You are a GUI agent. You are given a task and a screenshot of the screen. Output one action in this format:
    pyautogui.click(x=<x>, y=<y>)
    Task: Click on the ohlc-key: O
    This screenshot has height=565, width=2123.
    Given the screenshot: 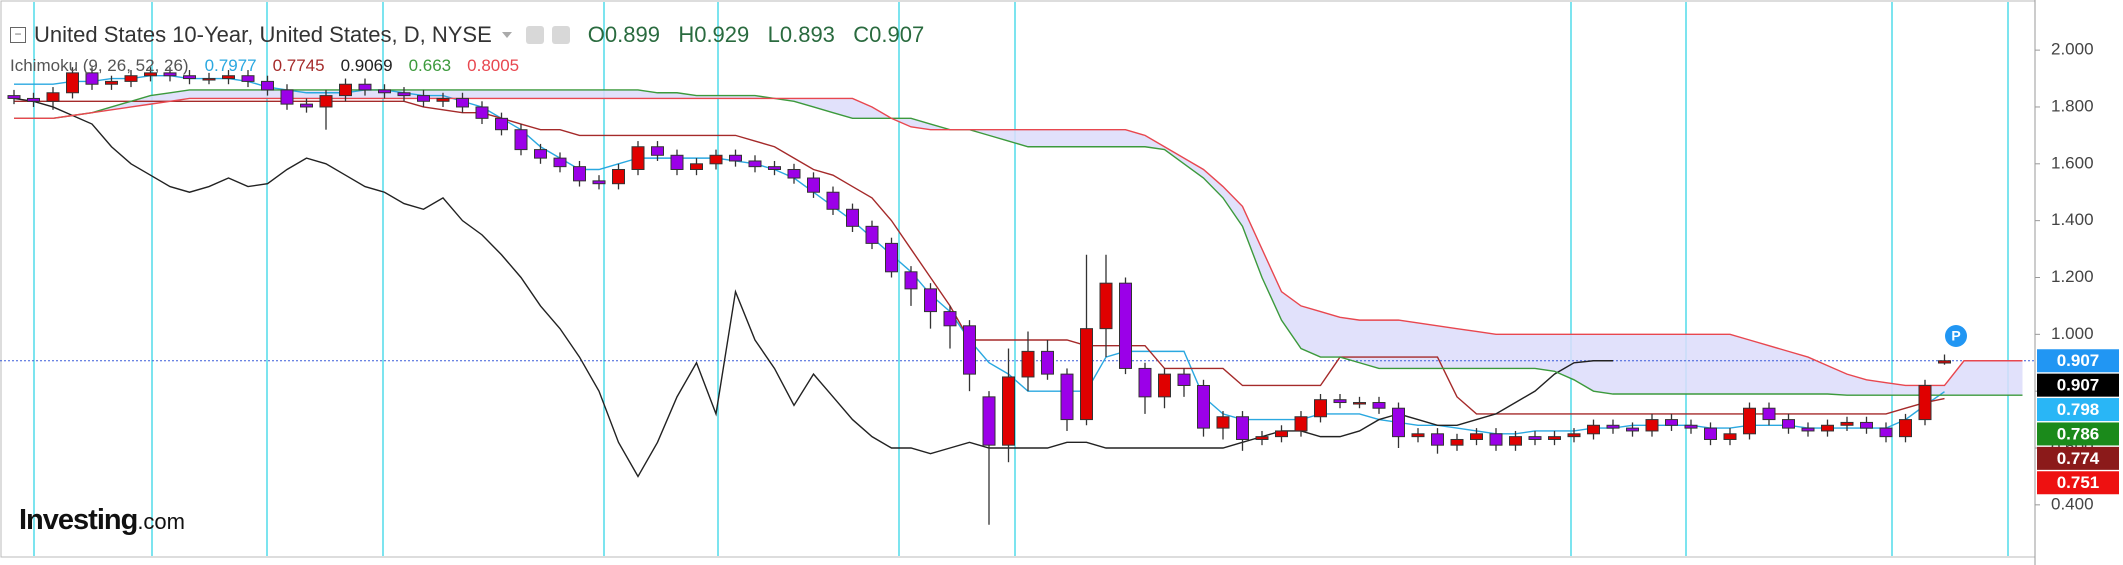 What is the action you would take?
    pyautogui.click(x=596, y=34)
    